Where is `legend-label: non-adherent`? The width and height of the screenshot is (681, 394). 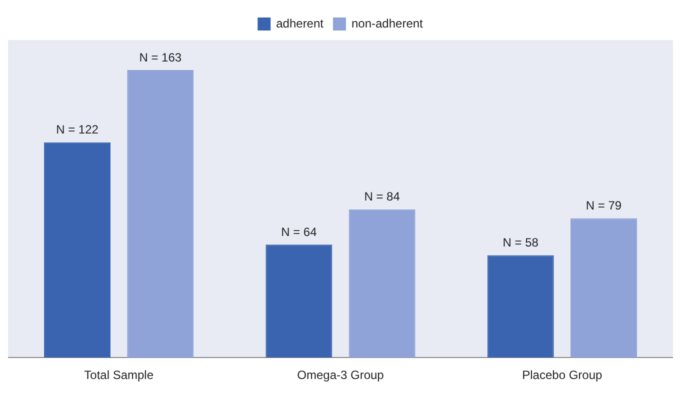 legend-label: non-adherent is located at coordinates (387, 23).